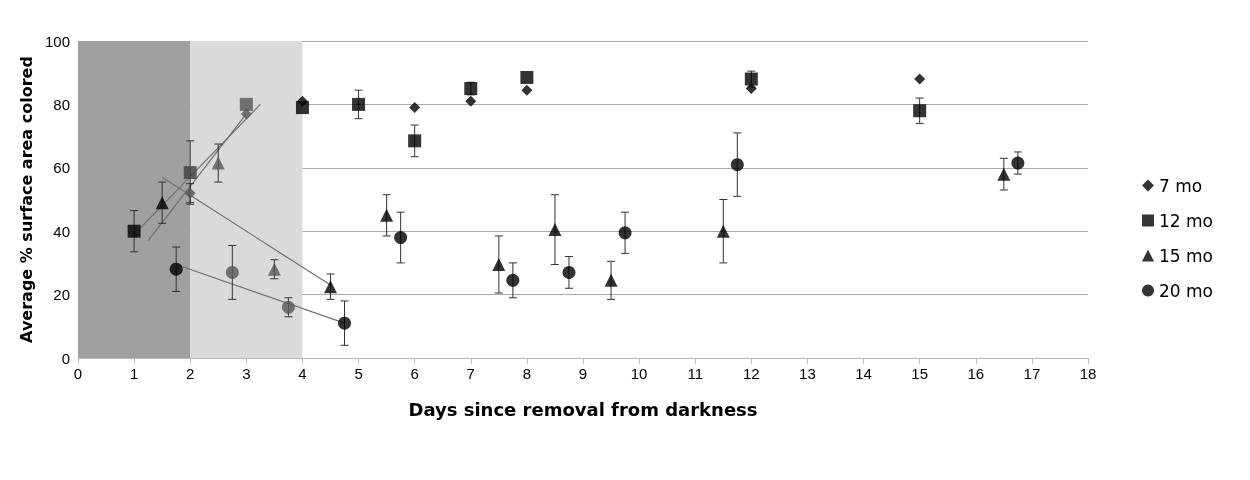 Image resolution: width=1250 pixels, height=480 pixels. What do you see at coordinates (1032, 373) in the screenshot?
I see `x-tick-label: 17` at bounding box center [1032, 373].